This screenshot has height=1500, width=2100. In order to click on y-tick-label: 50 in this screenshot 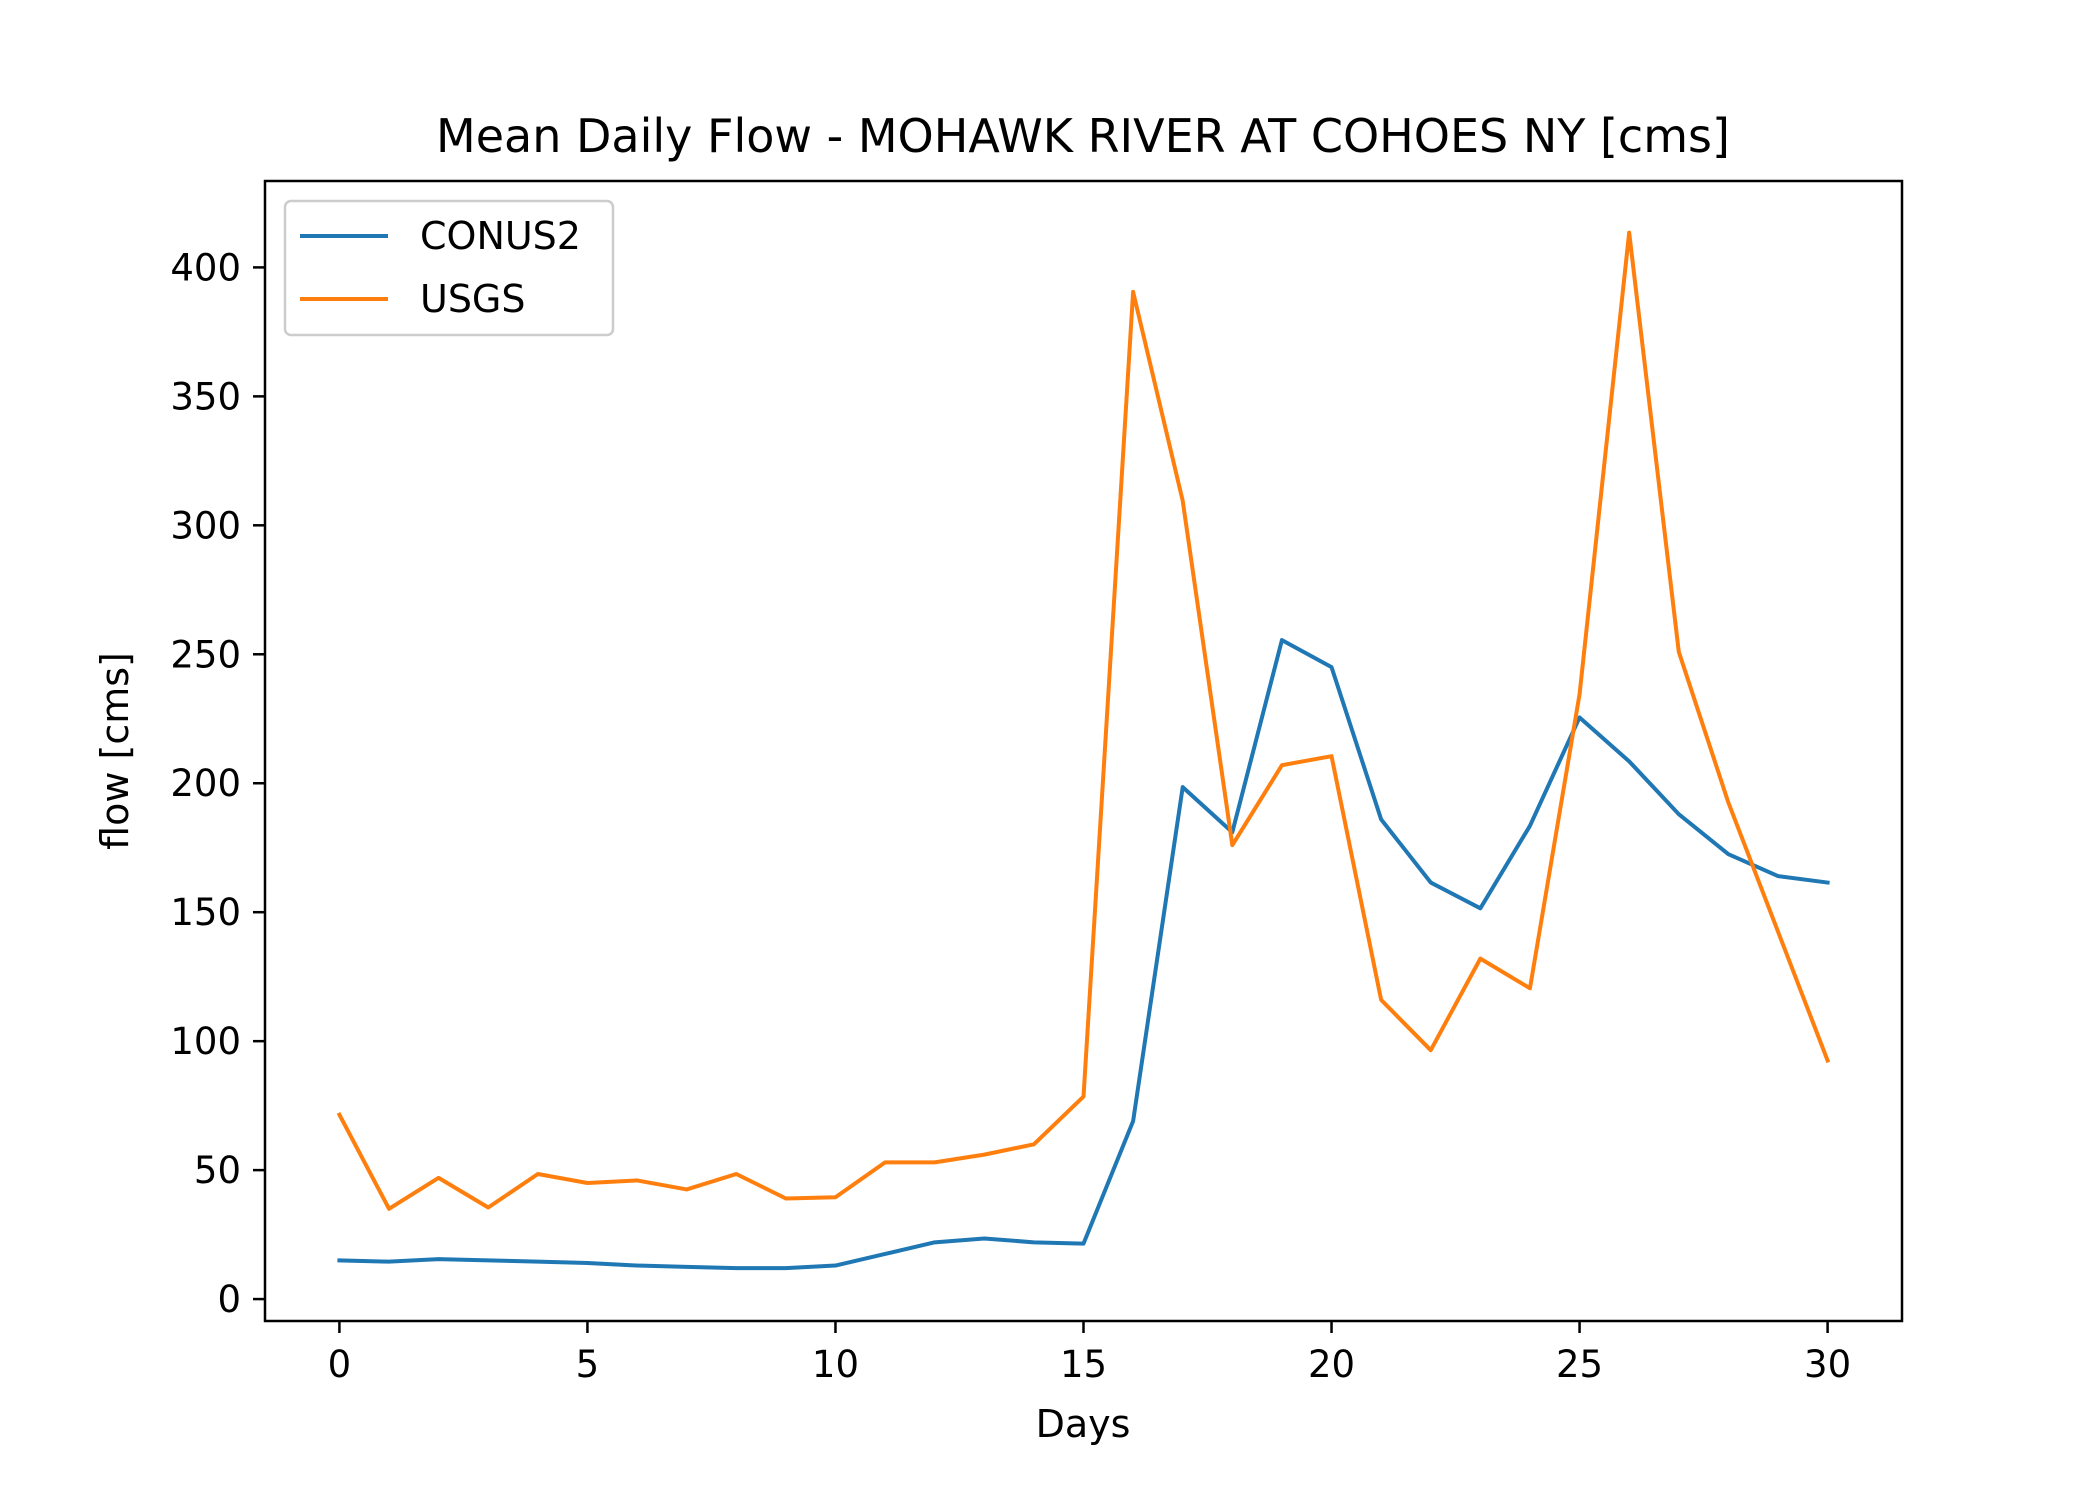, I will do `click(217, 1170)`.